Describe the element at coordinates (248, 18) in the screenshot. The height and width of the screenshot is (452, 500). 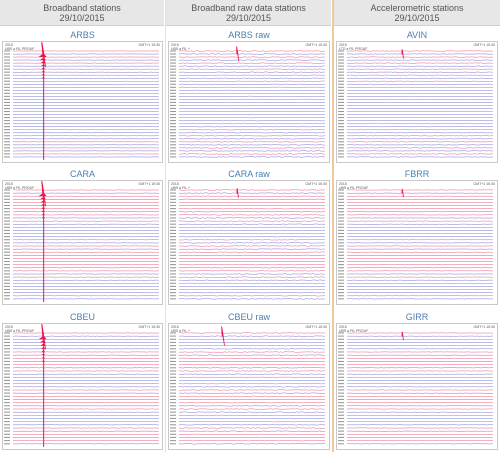
I see `column-date: 29/10/2015` at that location.